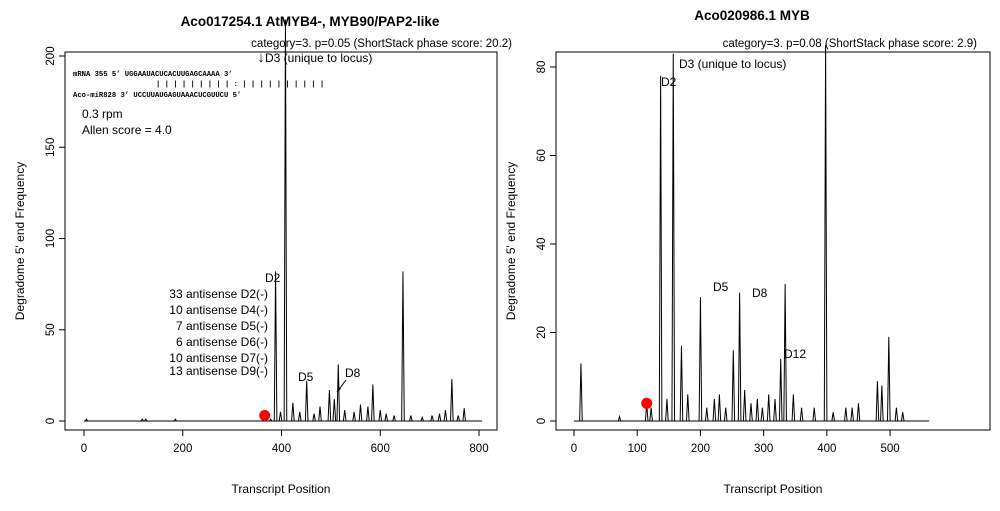  What do you see at coordinates (306, 377) in the screenshot?
I see `peak-label-d5: D5` at bounding box center [306, 377].